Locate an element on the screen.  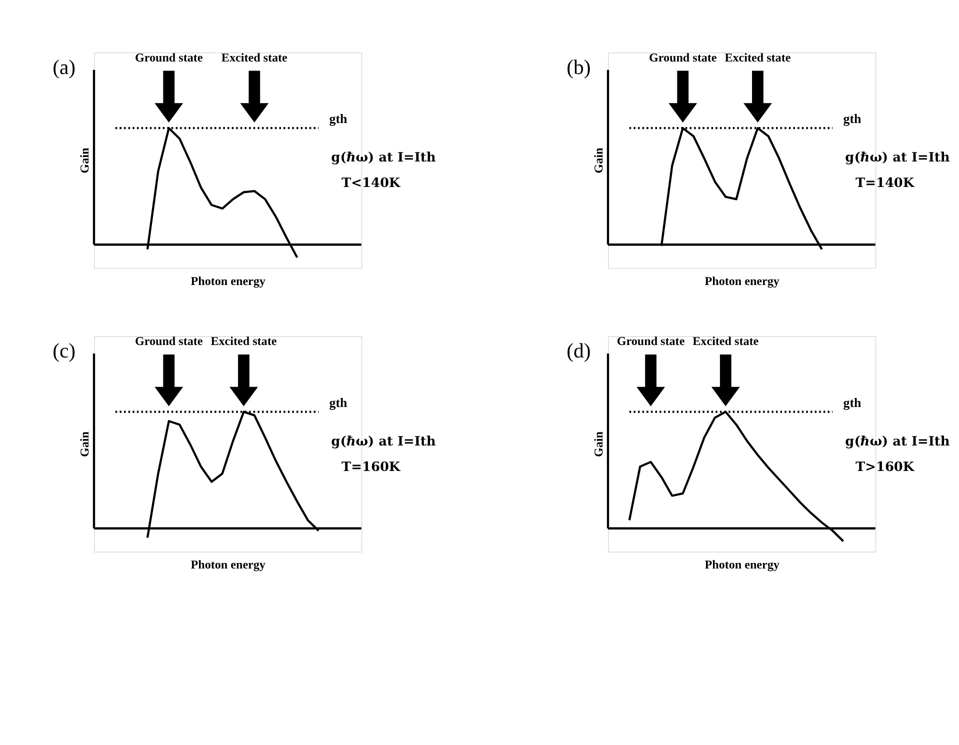
annotation: T=160K is located at coordinates (371, 467).